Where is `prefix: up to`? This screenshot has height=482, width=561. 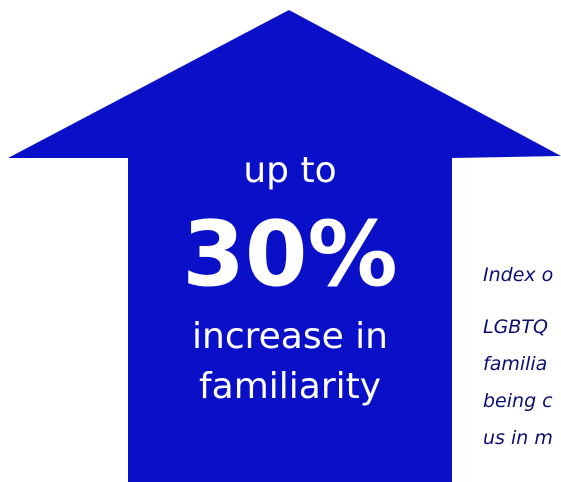 prefix: up to is located at coordinates (289, 170).